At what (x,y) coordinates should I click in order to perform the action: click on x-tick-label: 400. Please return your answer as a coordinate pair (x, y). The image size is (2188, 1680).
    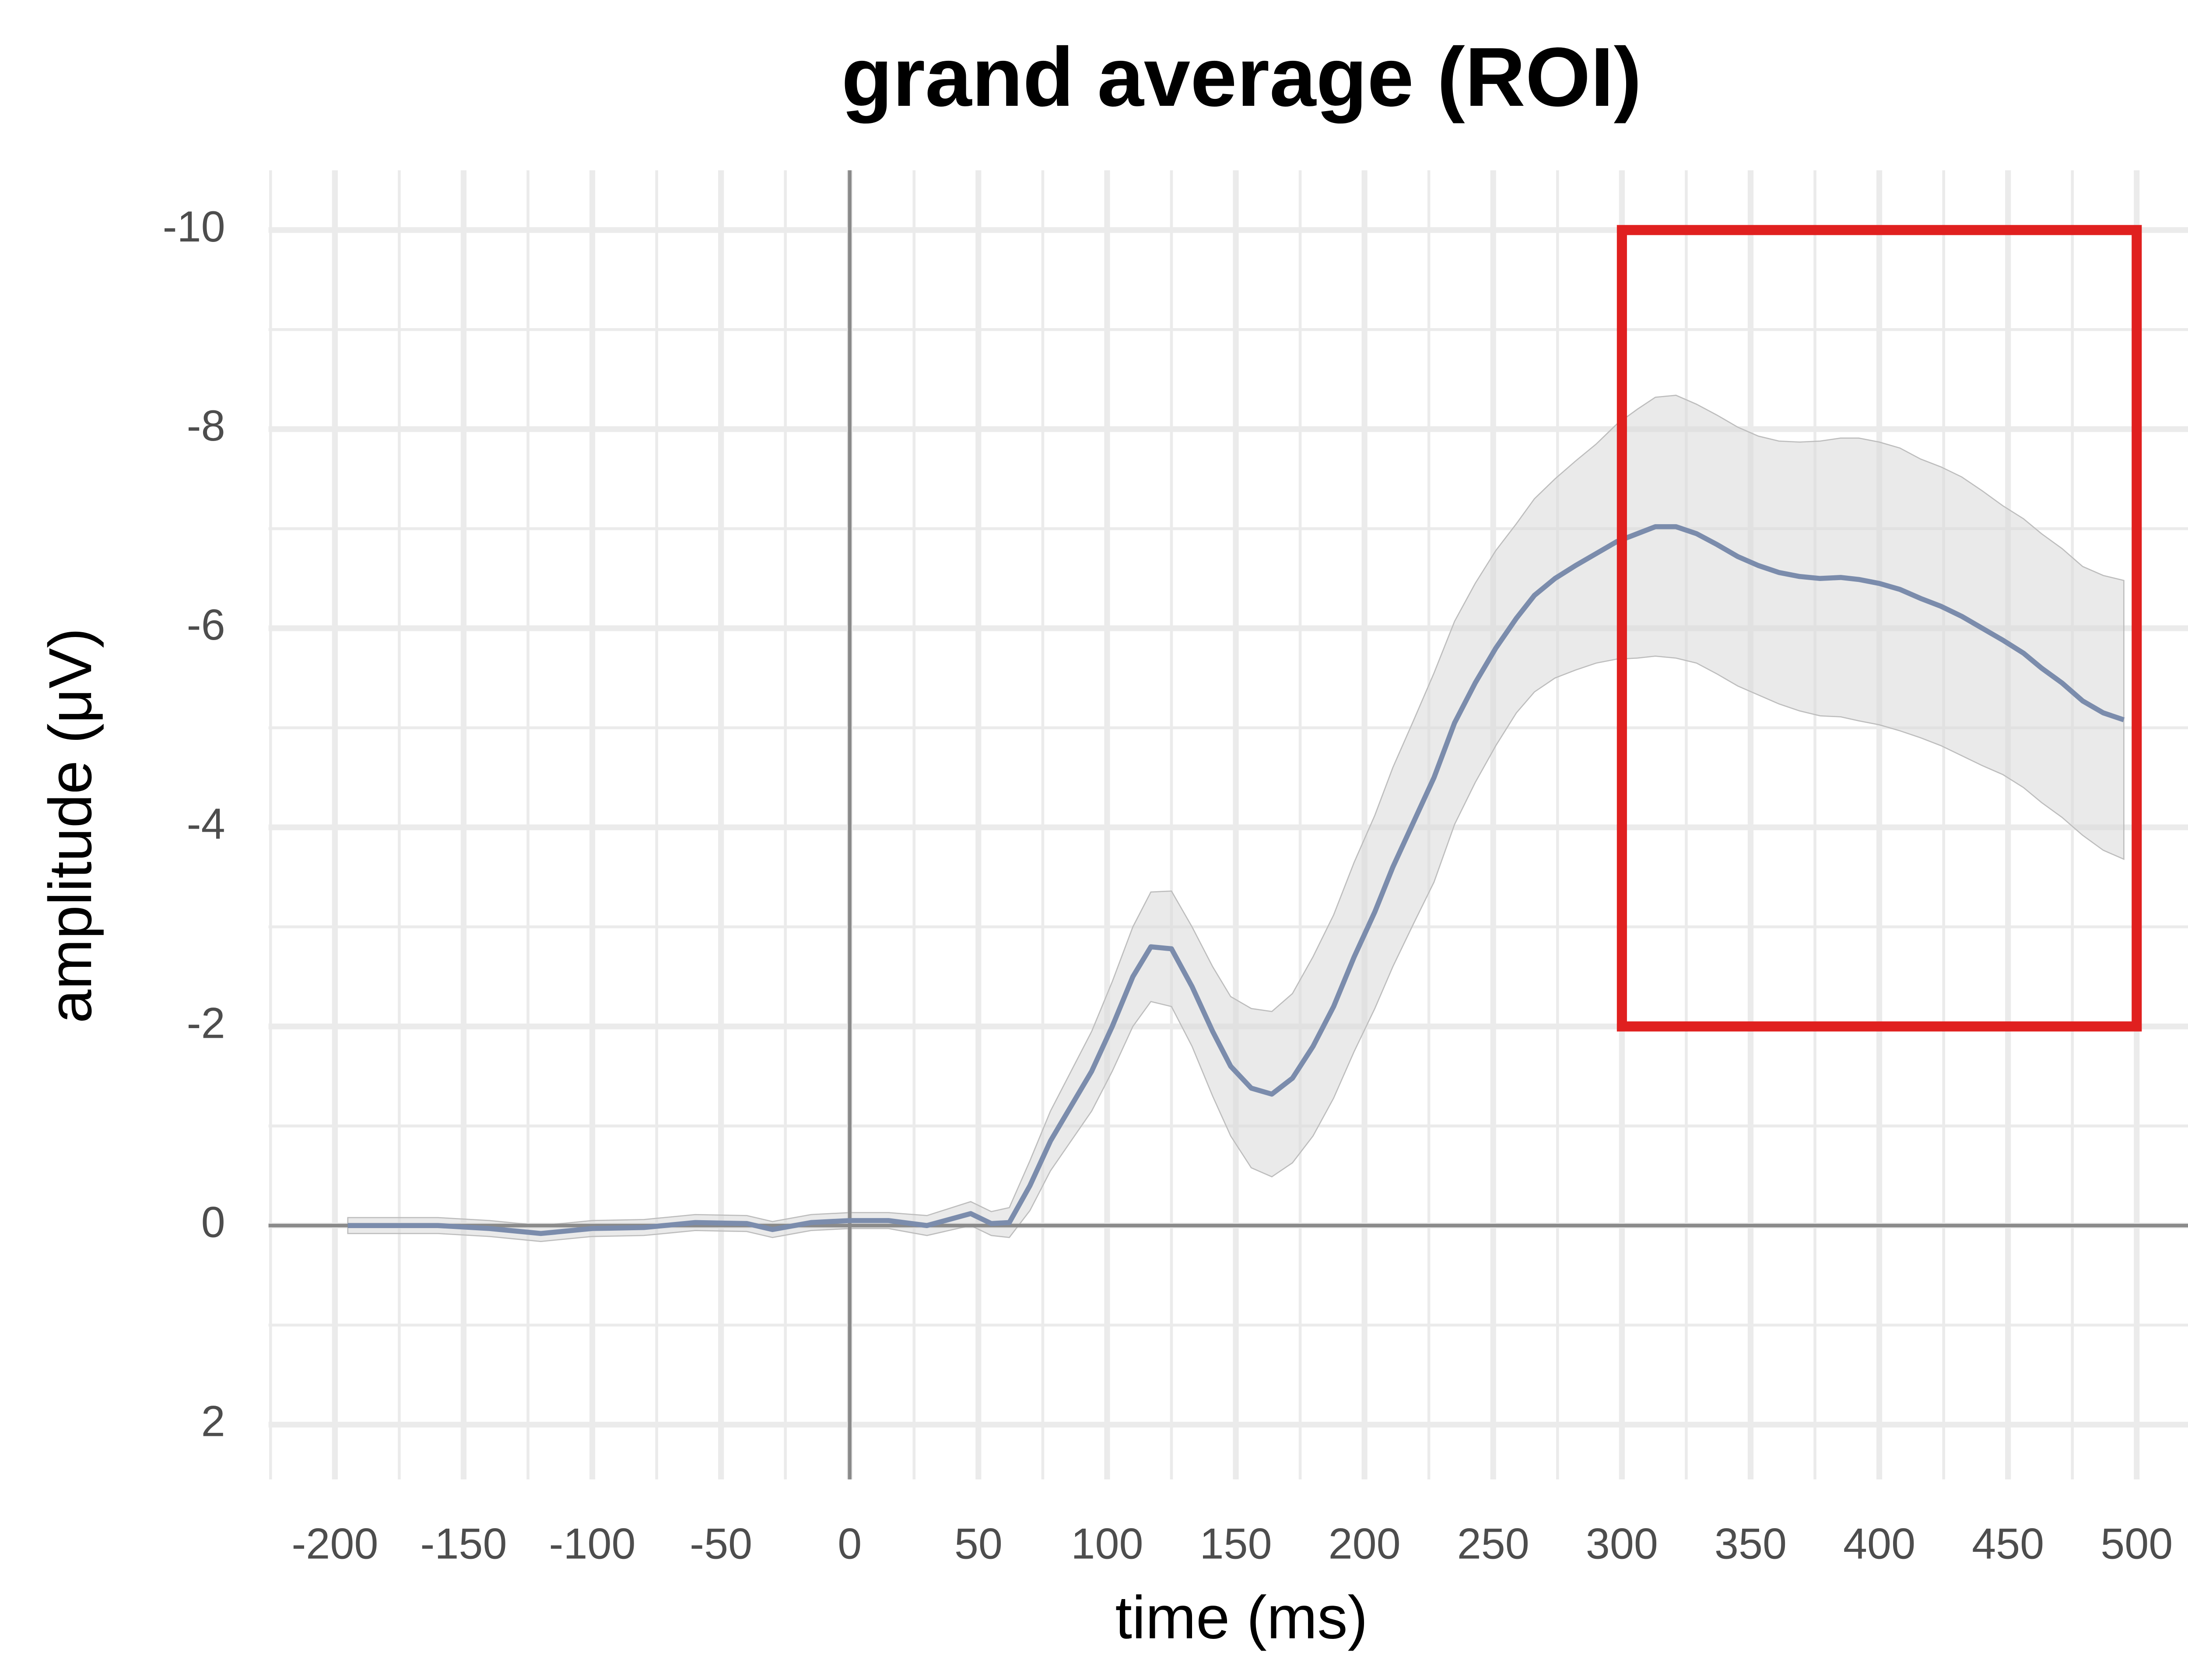
    Looking at the image, I should click on (1879, 1543).